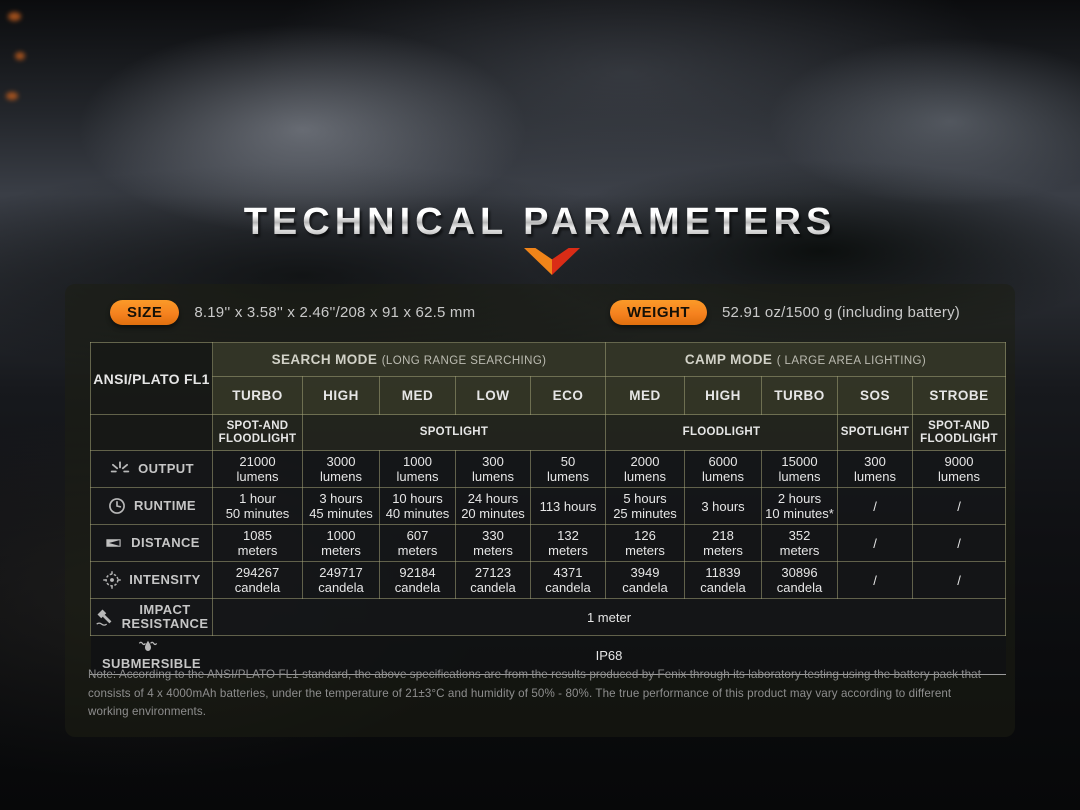 This screenshot has width=1080, height=810. Describe the element at coordinates (417, 580) in the screenshot. I see `cell-intensity-med: 92184 candela` at that location.